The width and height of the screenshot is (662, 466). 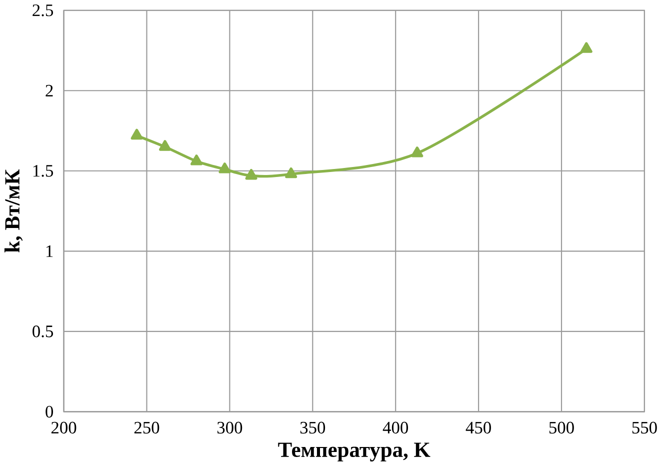 I want to click on y-tick-label: 1.5, so click(x=43, y=171).